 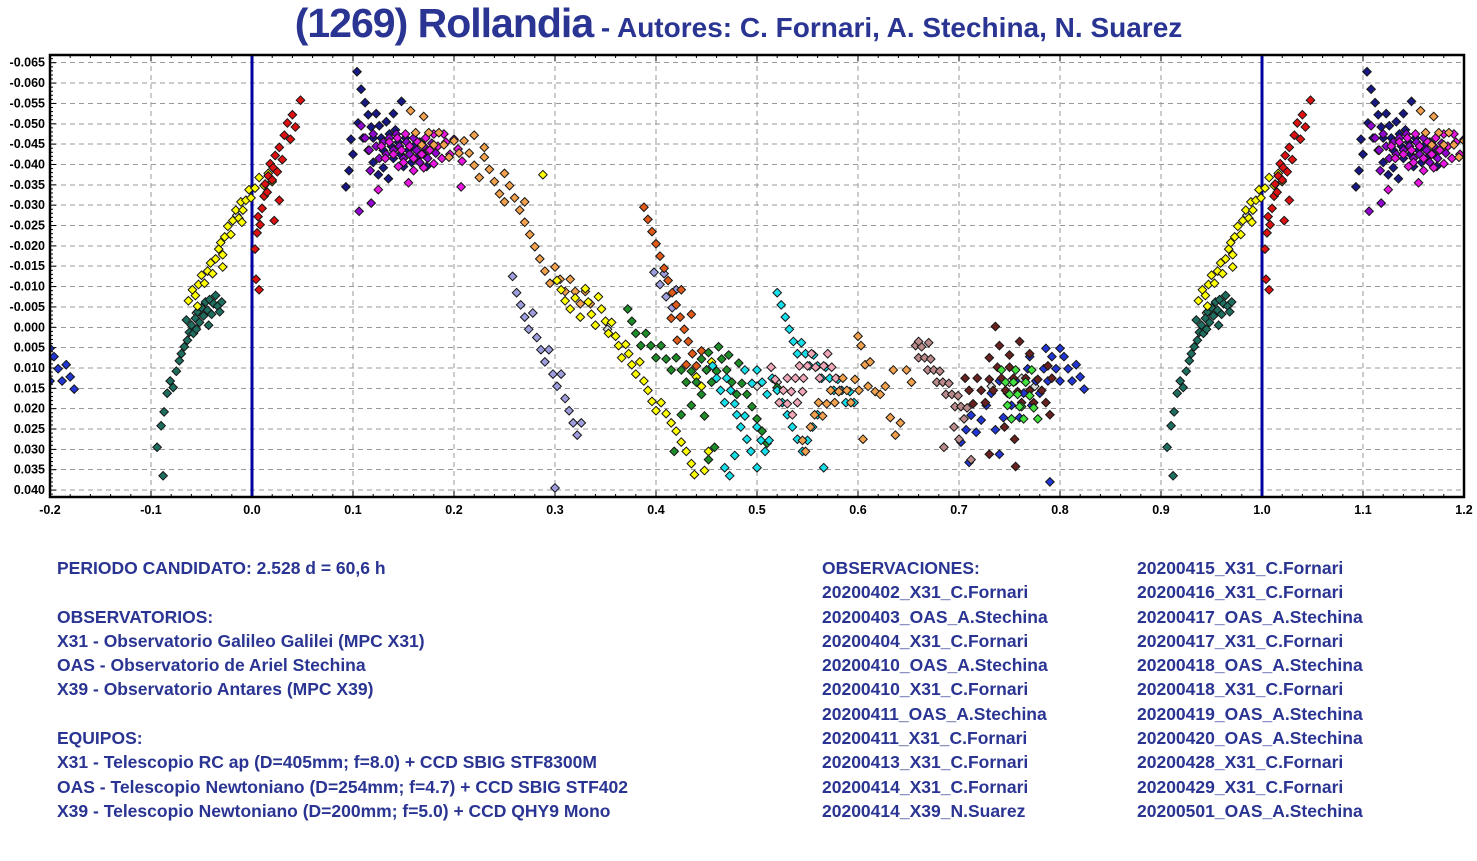 I want to click on observation-entry: 20200417_OAS_A.Stechina, so click(x=1250, y=616).